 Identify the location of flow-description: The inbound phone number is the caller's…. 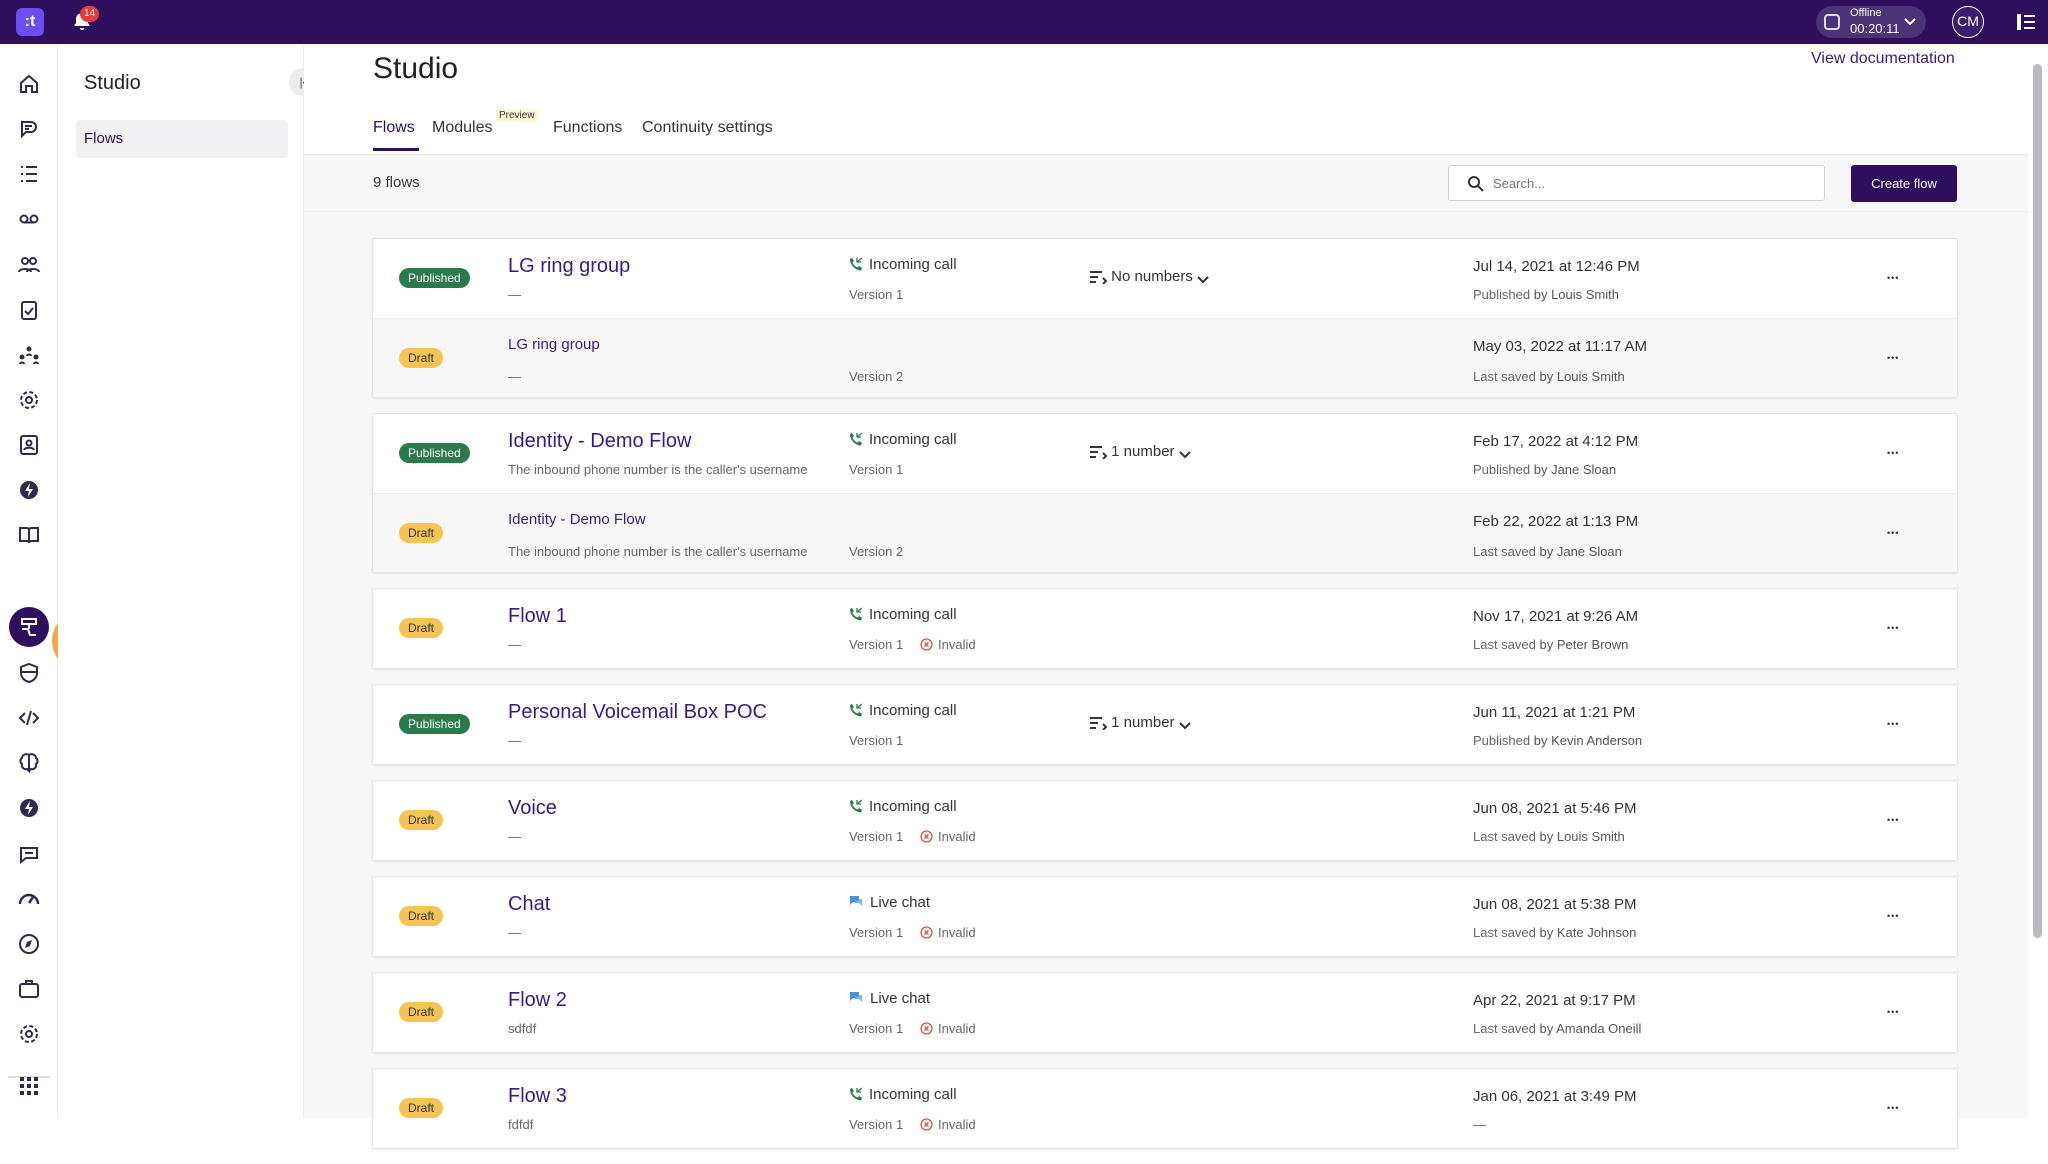
(658, 469).